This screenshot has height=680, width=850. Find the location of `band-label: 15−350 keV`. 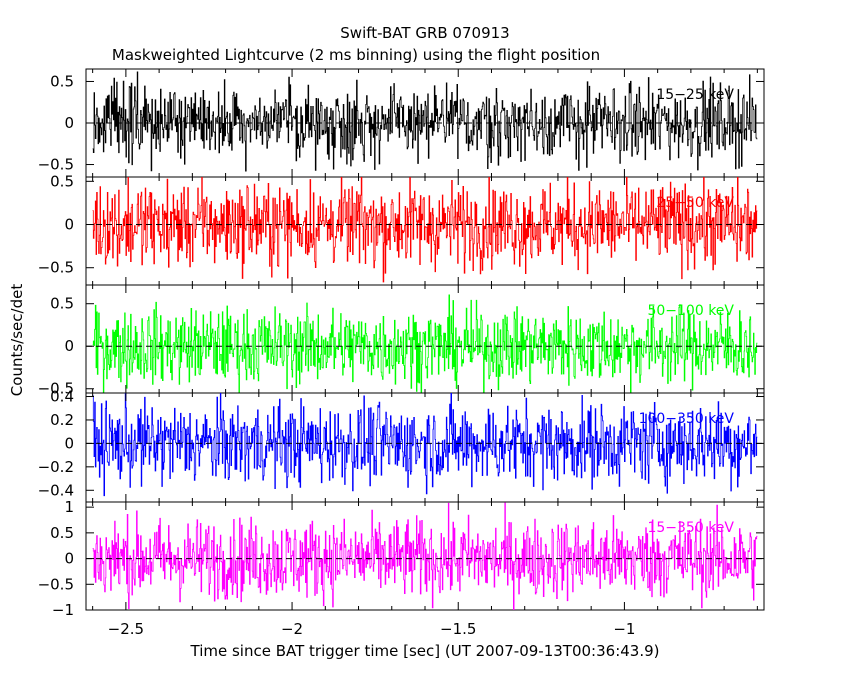

band-label: 15−350 keV is located at coordinates (690, 528).